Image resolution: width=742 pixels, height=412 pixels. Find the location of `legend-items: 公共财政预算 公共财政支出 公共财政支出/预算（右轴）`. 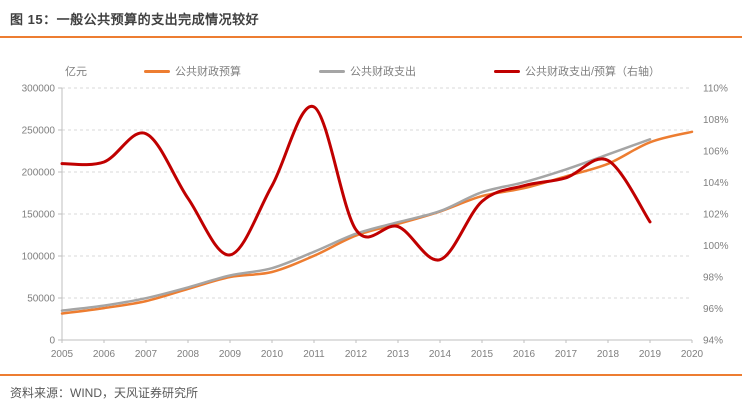

legend-items: 公共财政预算 公共财政支出 公共财政支出/预算（右轴） is located at coordinates (402, 71).